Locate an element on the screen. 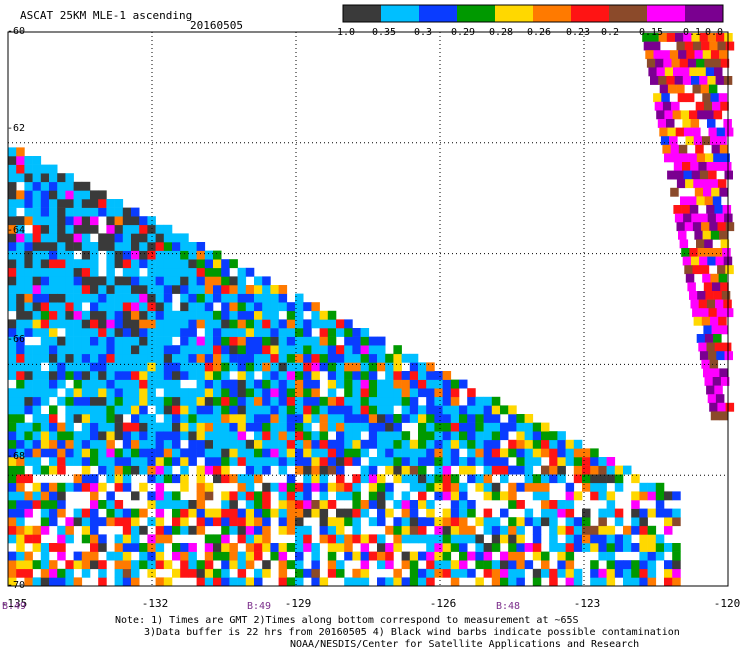 This screenshot has width=740, height=650. colorbar-label: -0.35 is located at coordinates (381, 32).